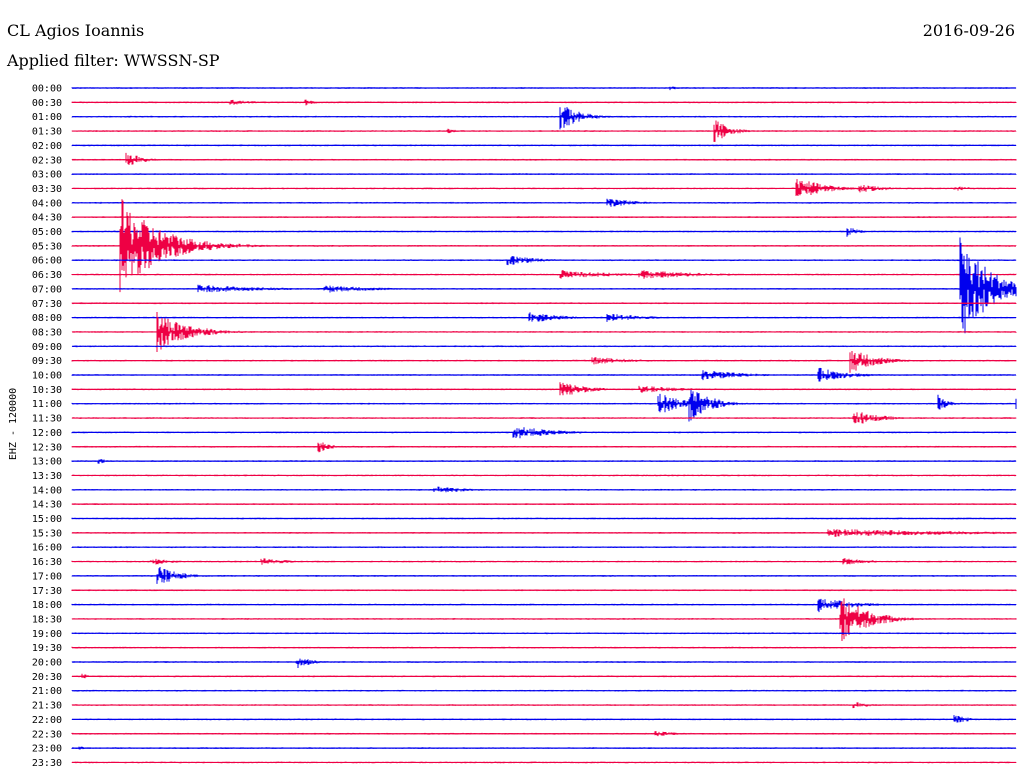 This screenshot has width=1024, height=780. Describe the element at coordinates (968, 30) in the screenshot. I see `record-date: 2016-09-26` at that location.